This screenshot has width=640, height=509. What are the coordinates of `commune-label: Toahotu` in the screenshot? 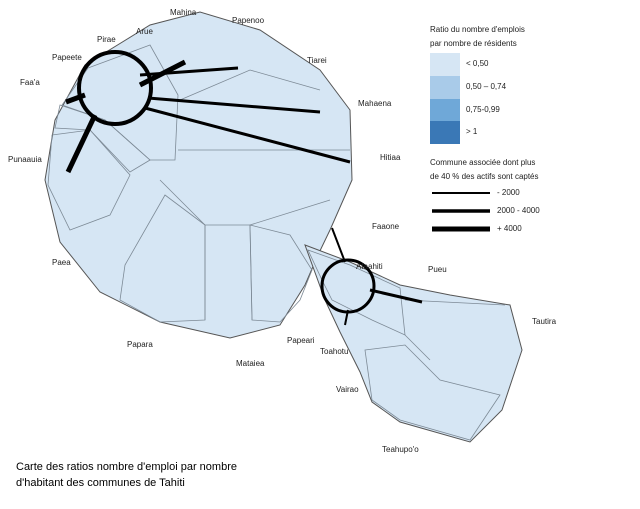 It's located at (334, 351).